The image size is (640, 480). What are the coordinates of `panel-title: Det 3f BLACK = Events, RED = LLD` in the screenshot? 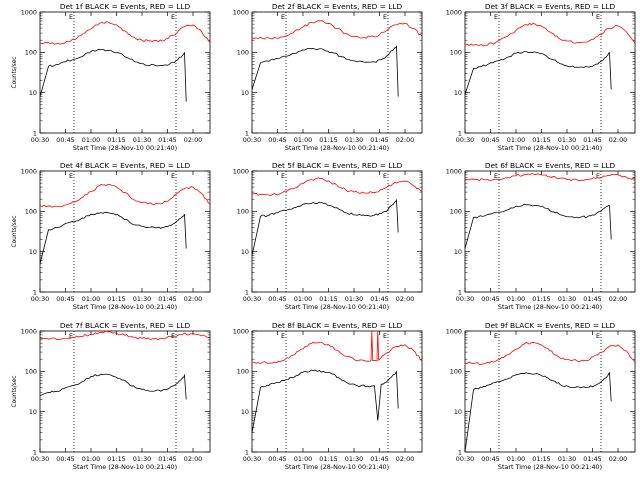 It's located at (550, 6).